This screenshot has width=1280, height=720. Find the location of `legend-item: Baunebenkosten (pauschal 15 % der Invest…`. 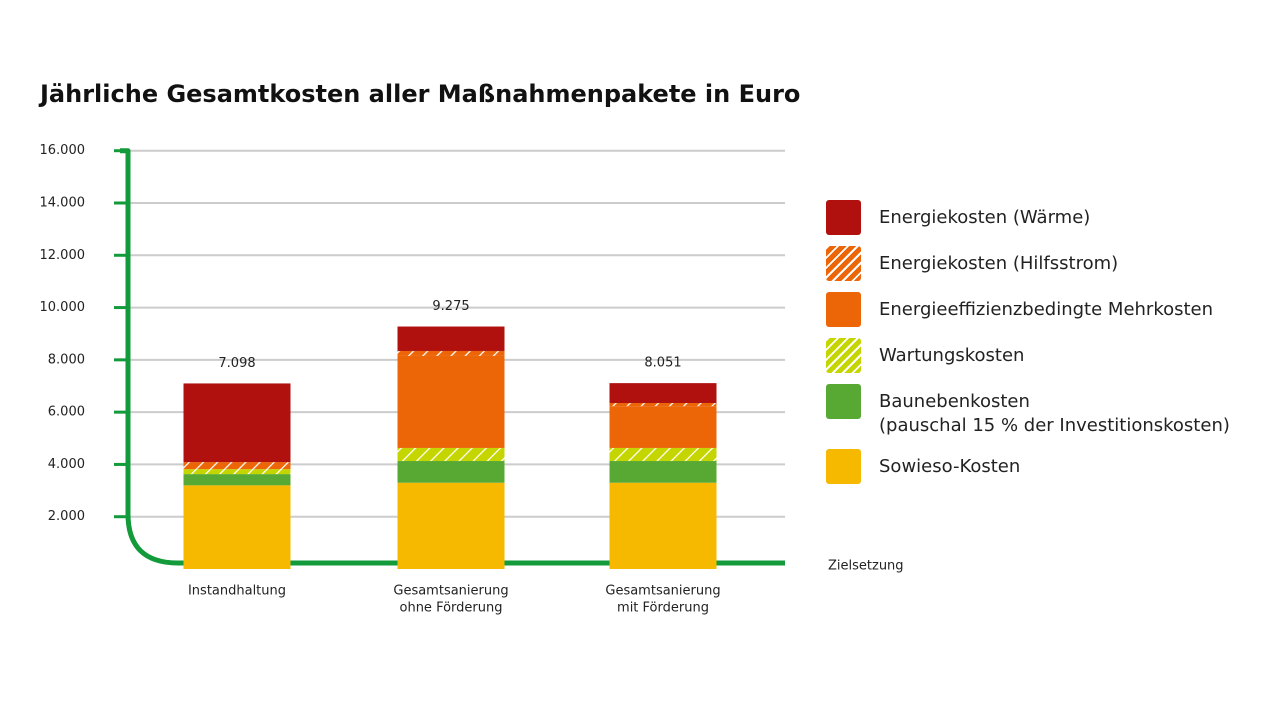

legend-item: Baunebenkosten (pauschal 15 % der Invest… is located at coordinates (1046, 411).